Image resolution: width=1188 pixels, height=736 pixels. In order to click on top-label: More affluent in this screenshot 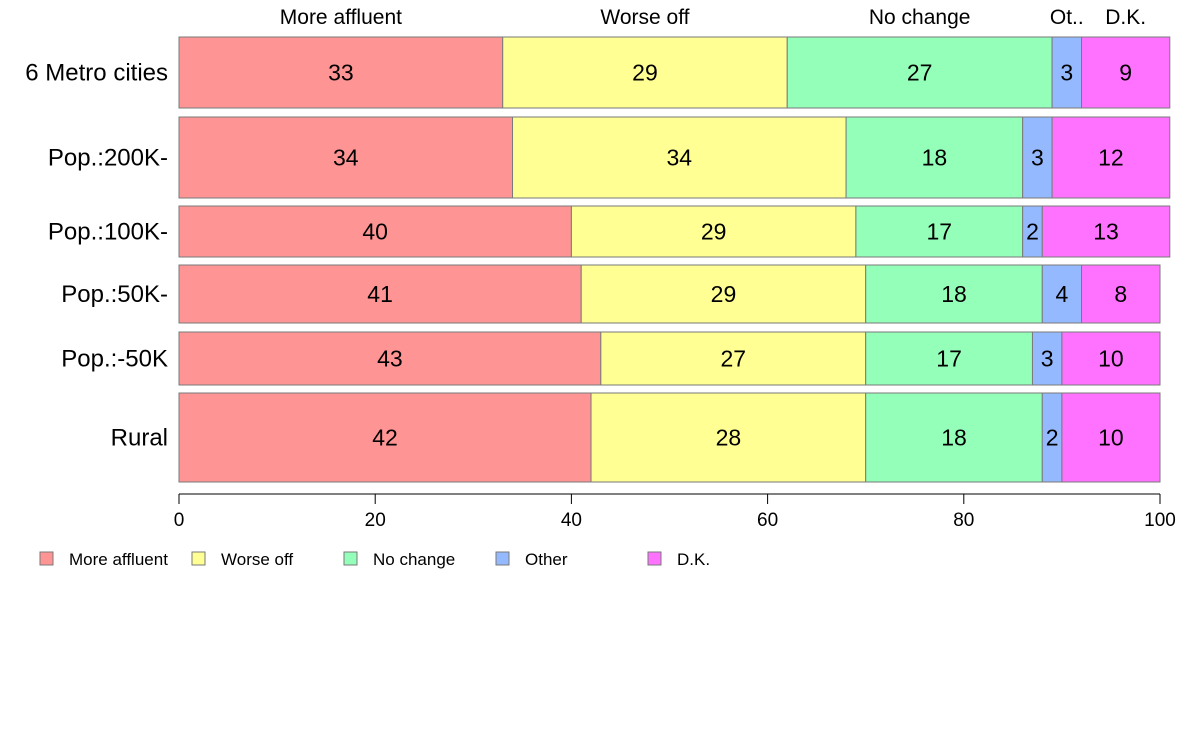, I will do `click(341, 17)`.